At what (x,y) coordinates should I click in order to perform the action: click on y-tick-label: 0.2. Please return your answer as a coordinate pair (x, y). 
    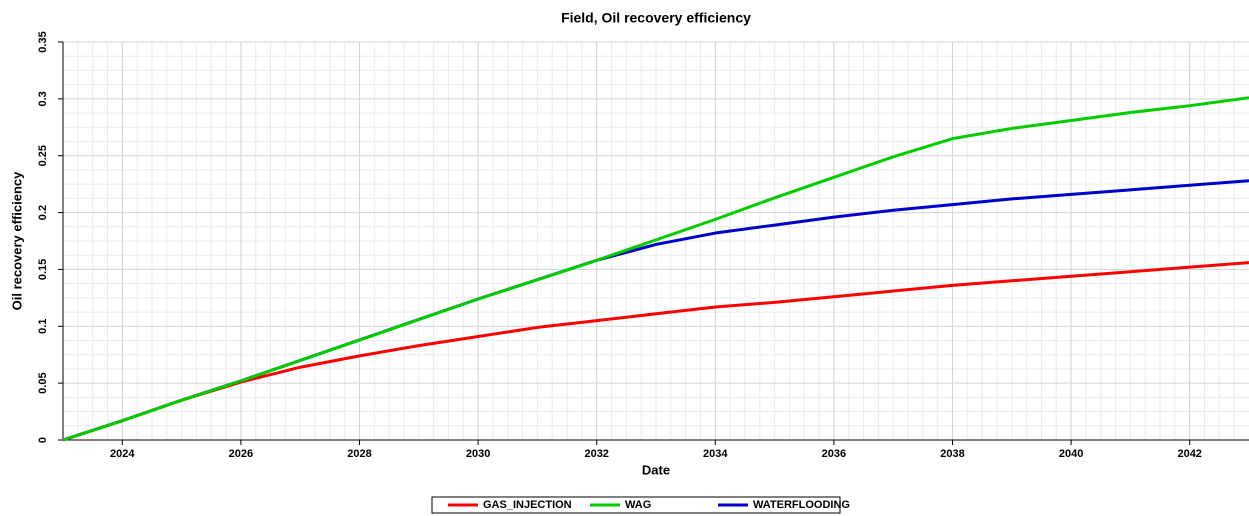
    Looking at the image, I should click on (43, 212).